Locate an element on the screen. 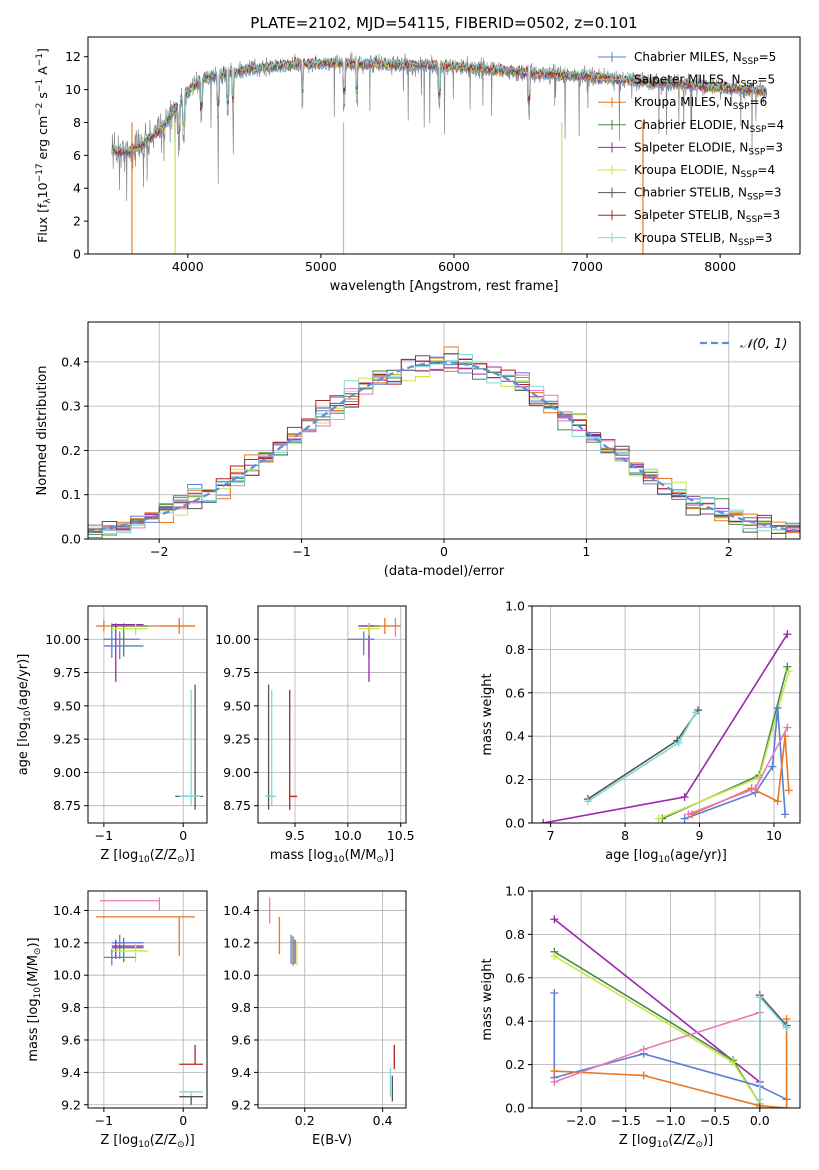 The width and height of the screenshot is (819, 1170). label-part: Normed distribution is located at coordinates (42, 431).